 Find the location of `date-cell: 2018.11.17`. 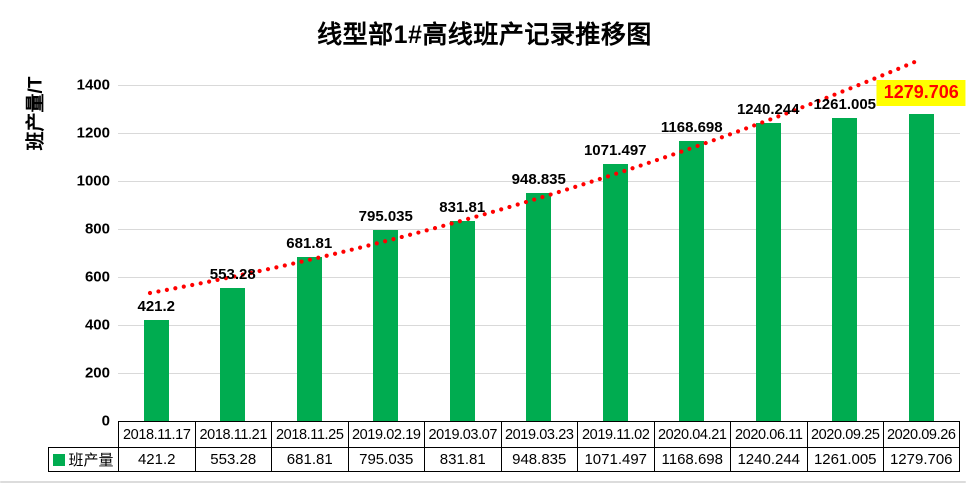

date-cell: 2018.11.17 is located at coordinates (156, 434).